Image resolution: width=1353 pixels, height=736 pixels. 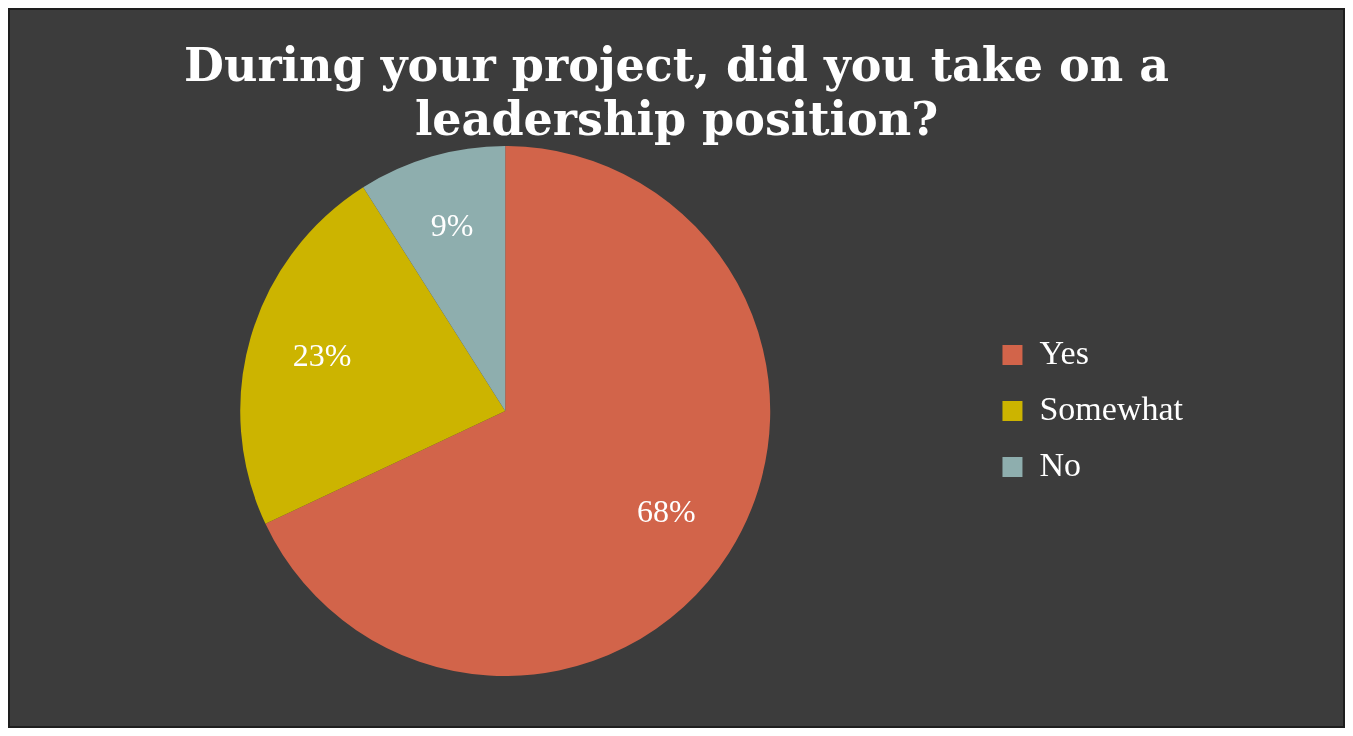 What do you see at coordinates (1111, 408) in the screenshot?
I see `legend-label: Somewhat` at bounding box center [1111, 408].